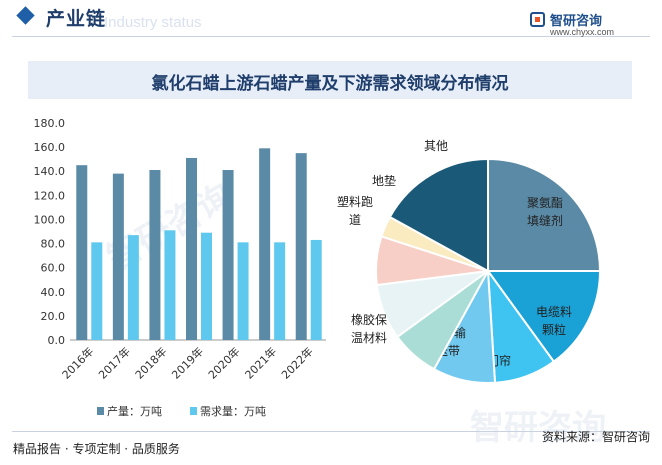 The image size is (662, 465). I want to click on brand-name: 智研咨询, so click(576, 21).